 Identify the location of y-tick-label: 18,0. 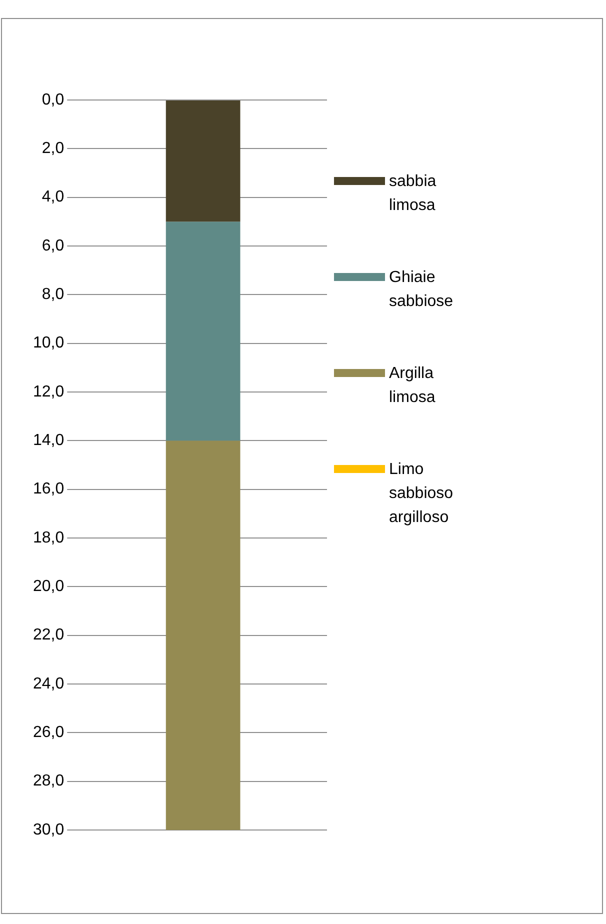
(48, 537).